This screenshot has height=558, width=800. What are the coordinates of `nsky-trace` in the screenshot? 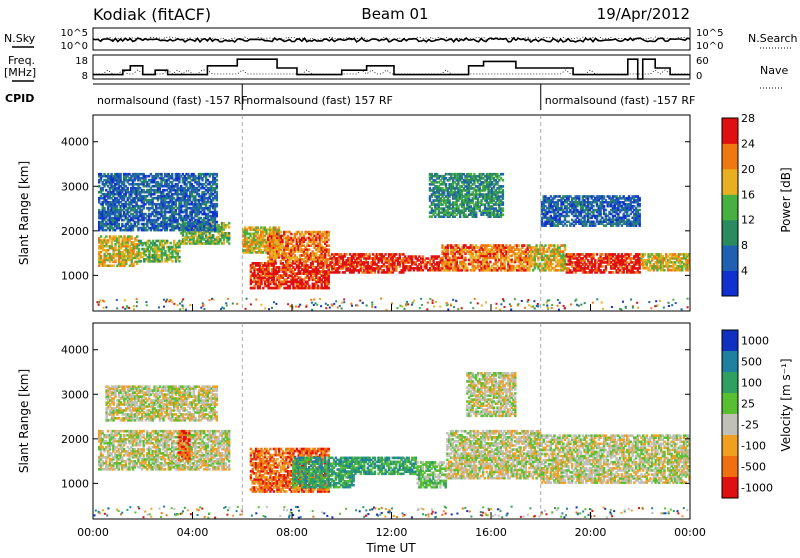 It's located at (391, 39).